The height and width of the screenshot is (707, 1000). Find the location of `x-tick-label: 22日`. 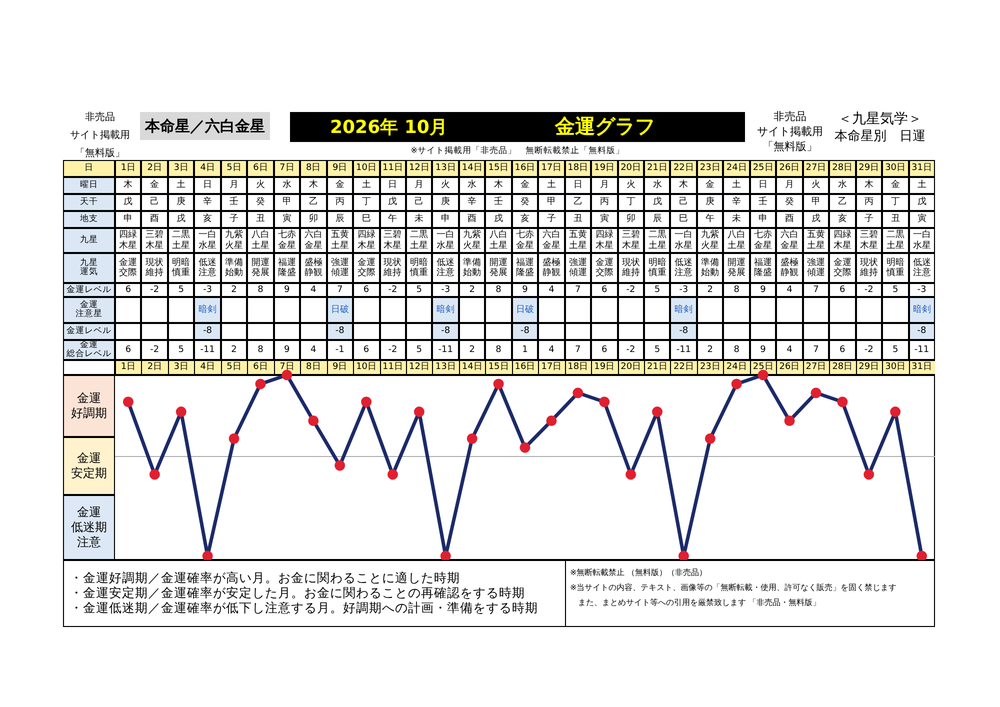

x-tick-label: 22日 is located at coordinates (683, 168).